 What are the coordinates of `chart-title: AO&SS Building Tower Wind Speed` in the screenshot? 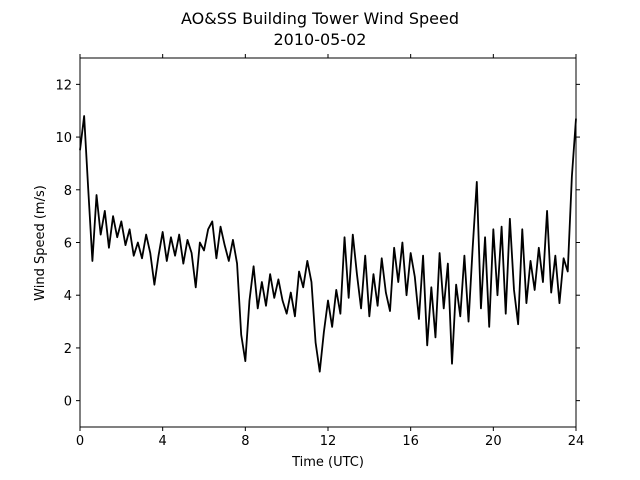 It's located at (320, 18).